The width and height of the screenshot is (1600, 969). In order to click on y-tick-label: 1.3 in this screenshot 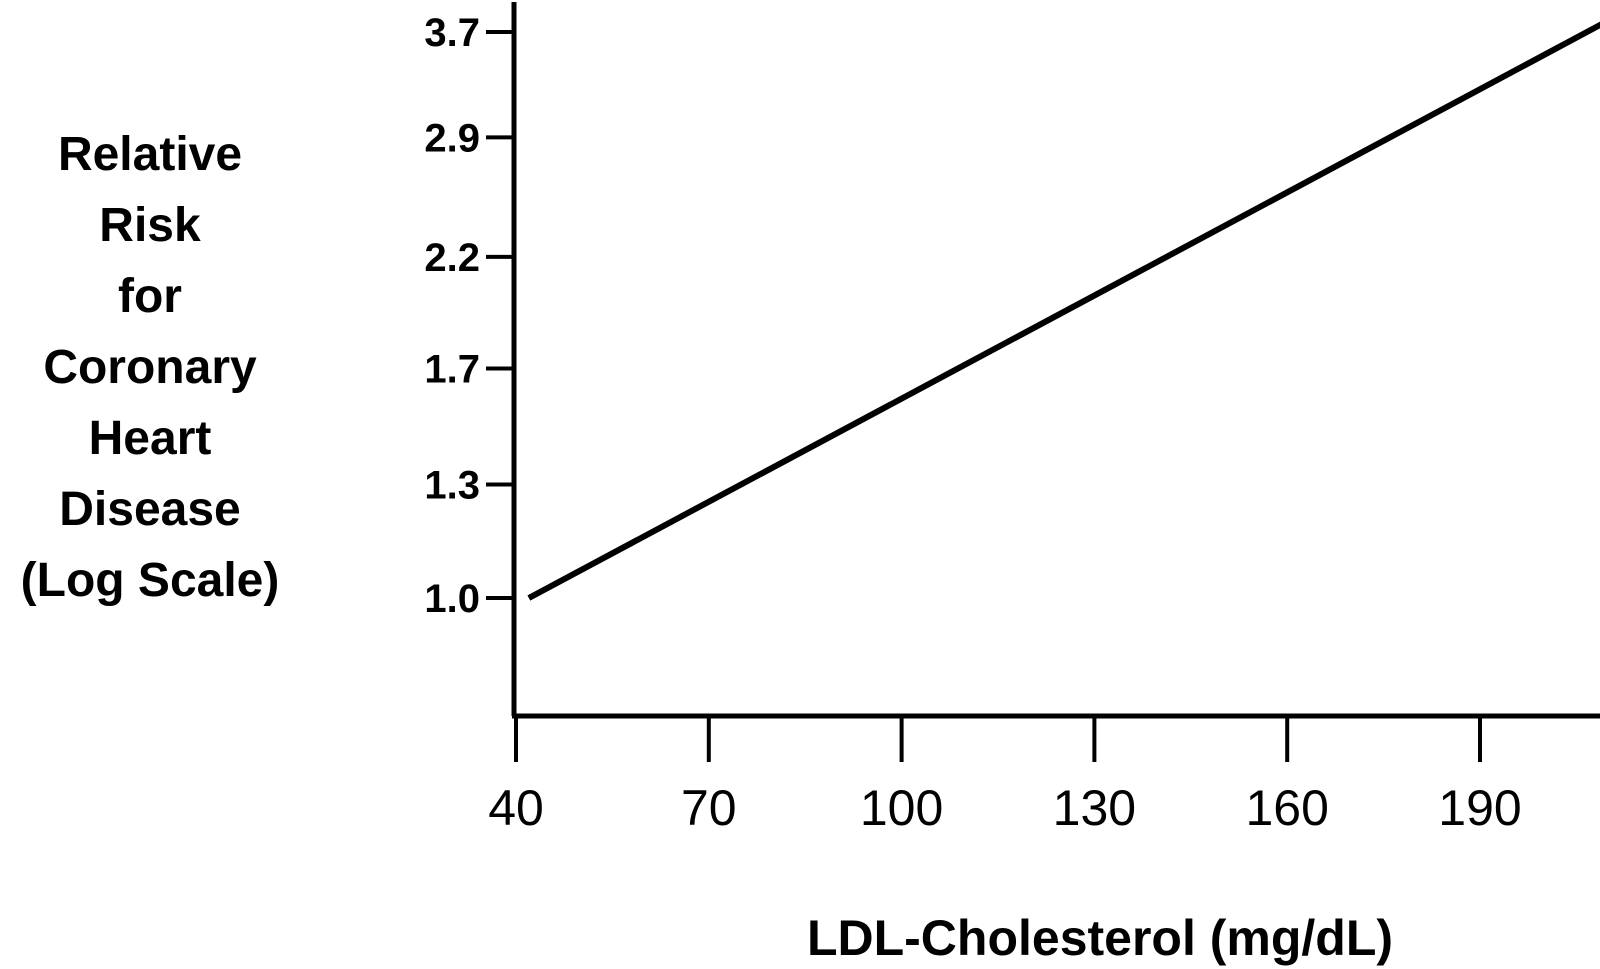, I will do `click(452, 485)`.